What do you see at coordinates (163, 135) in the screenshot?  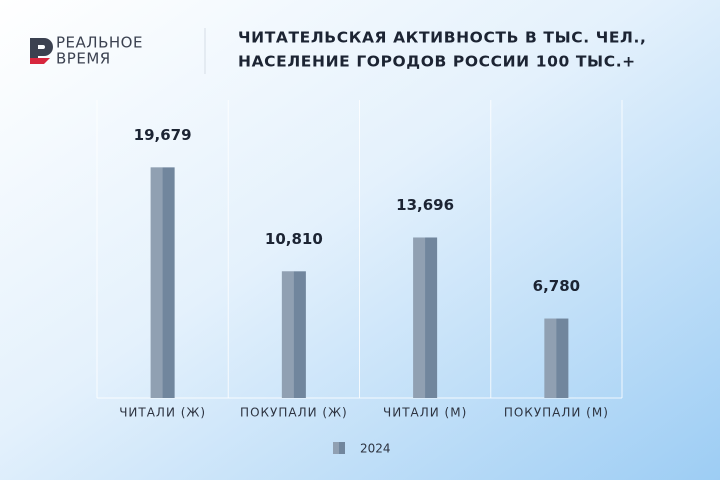 I see `value-label: 19,679` at bounding box center [163, 135].